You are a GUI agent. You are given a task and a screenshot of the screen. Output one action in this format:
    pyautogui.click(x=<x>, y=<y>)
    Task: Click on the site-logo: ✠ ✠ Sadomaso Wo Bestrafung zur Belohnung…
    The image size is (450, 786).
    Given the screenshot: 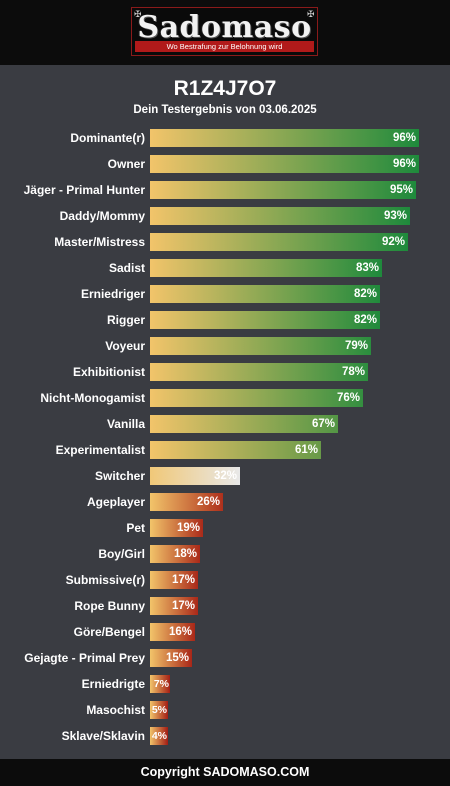 What is the action you would take?
    pyautogui.click(x=224, y=31)
    